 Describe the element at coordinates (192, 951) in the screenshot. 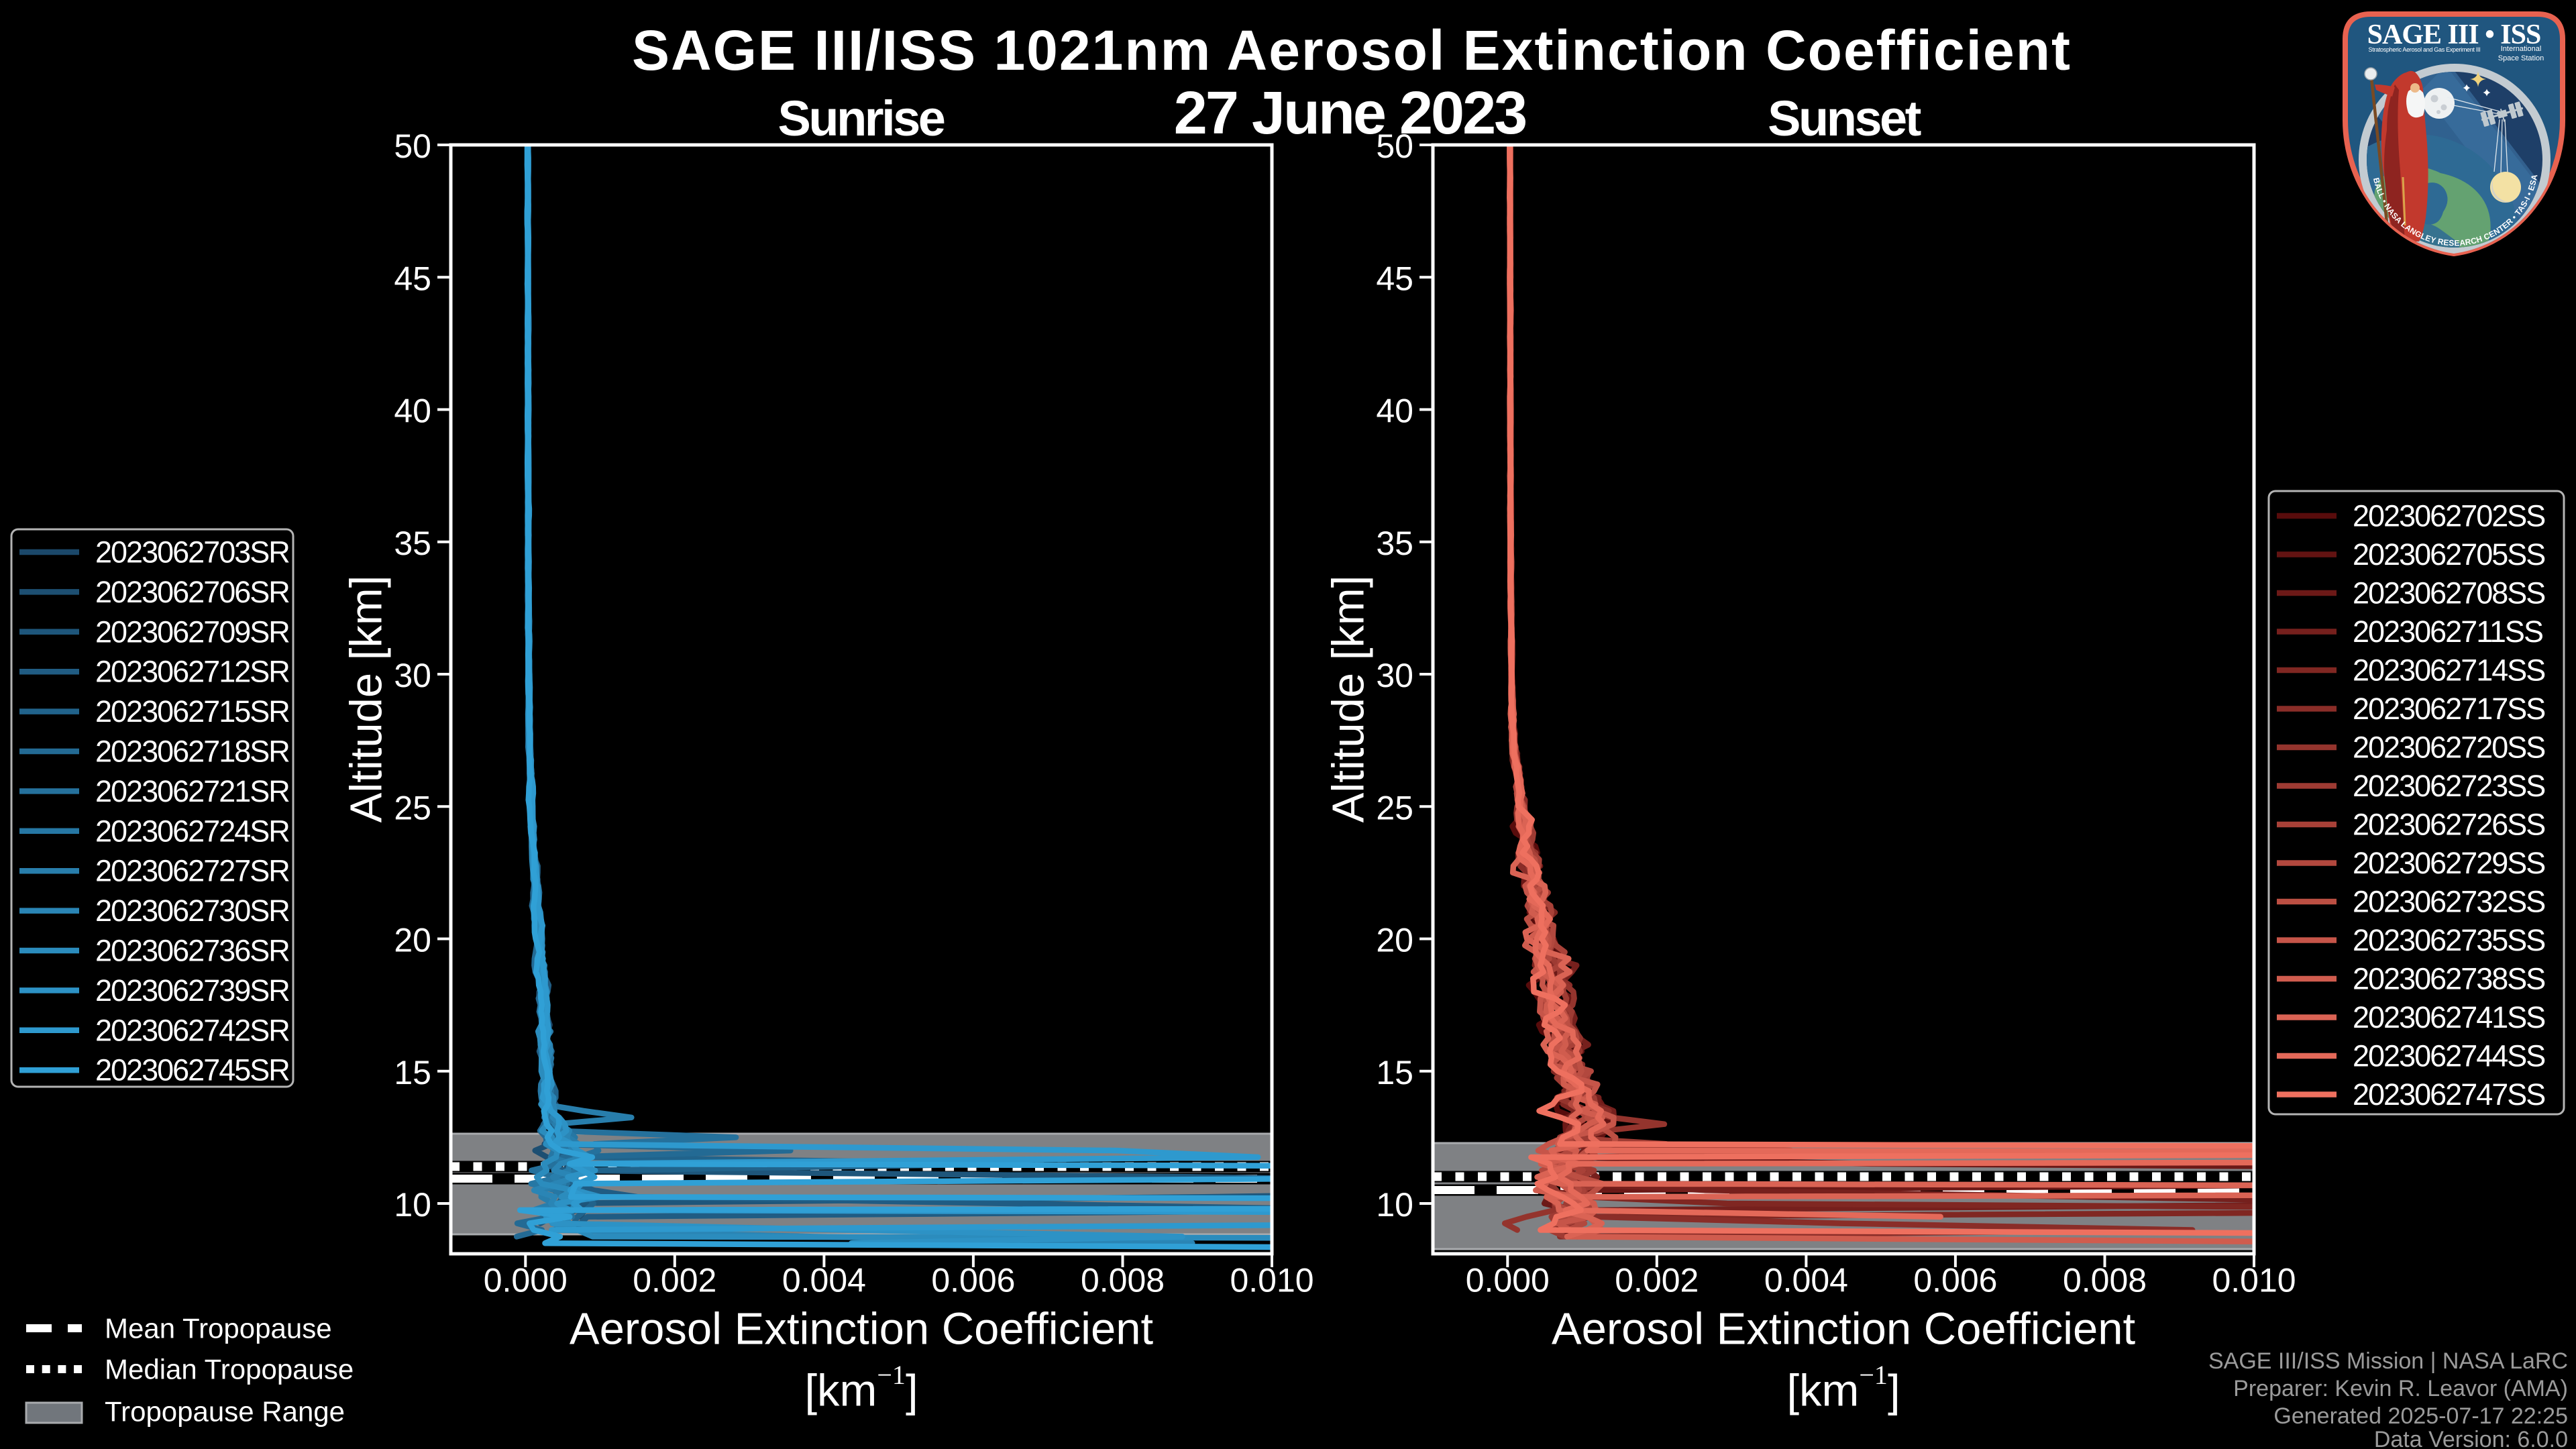

I see `svg-text: 2023062736SR` at that location.